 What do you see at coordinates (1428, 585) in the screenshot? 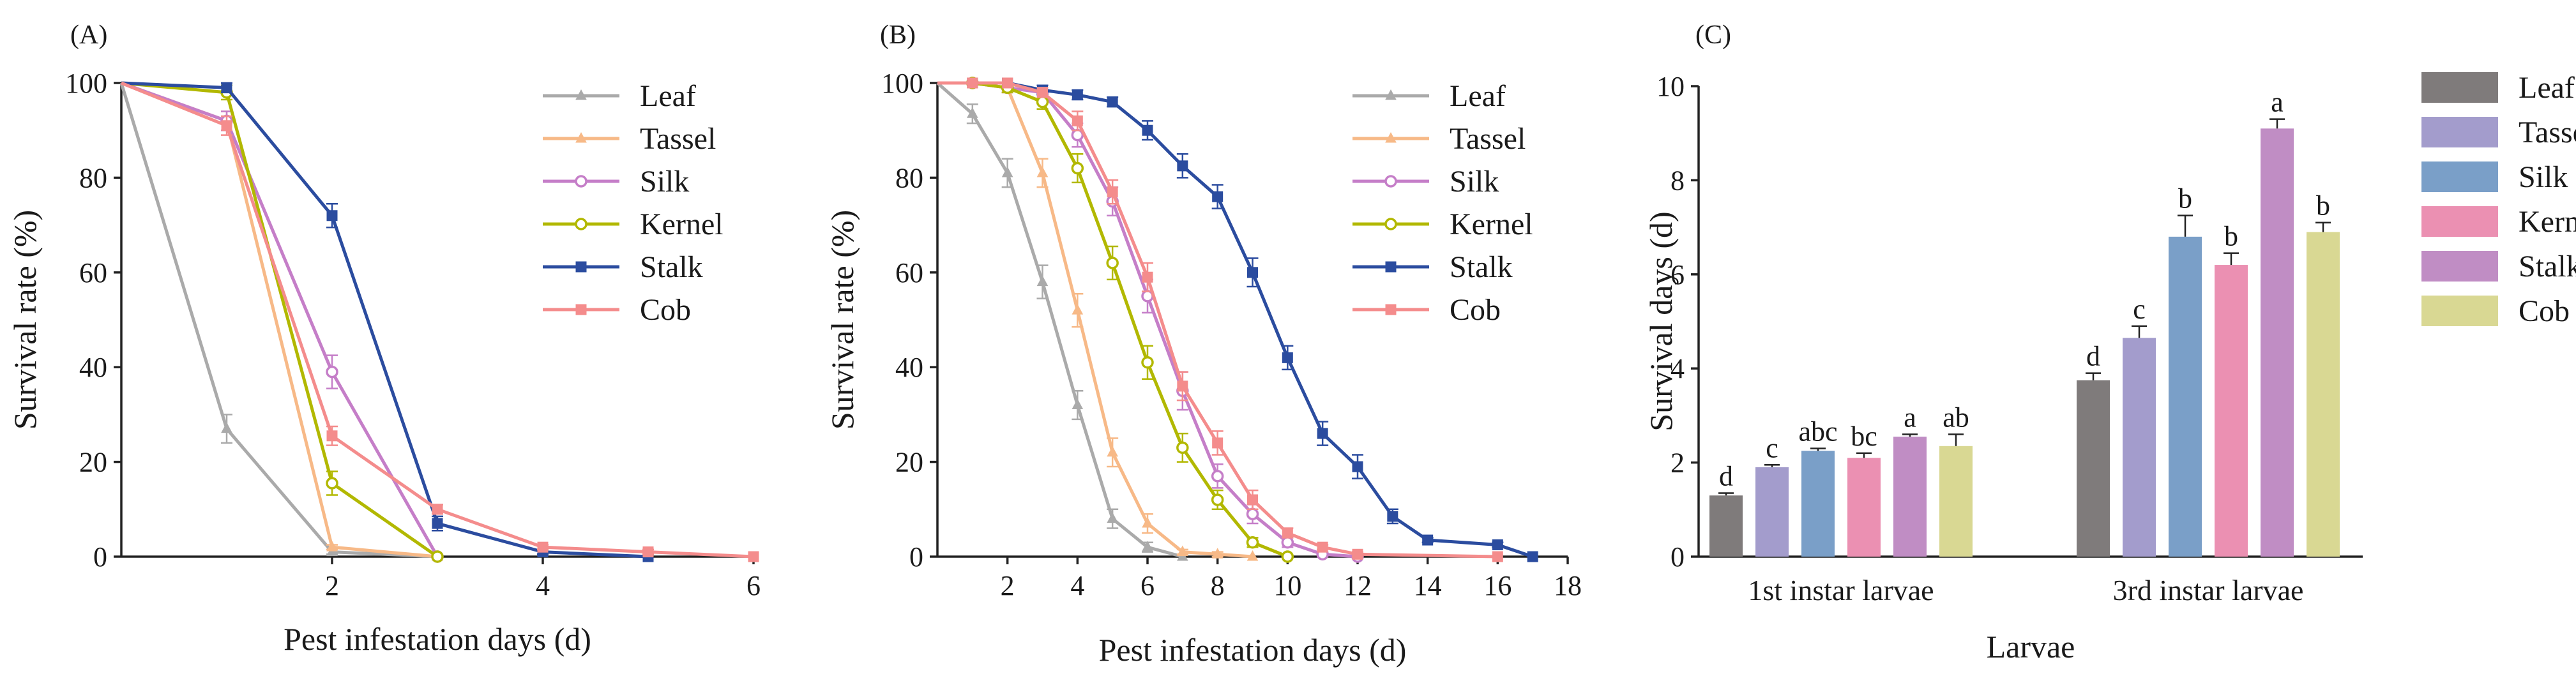
I see `x-tick-label: 14` at bounding box center [1428, 585].